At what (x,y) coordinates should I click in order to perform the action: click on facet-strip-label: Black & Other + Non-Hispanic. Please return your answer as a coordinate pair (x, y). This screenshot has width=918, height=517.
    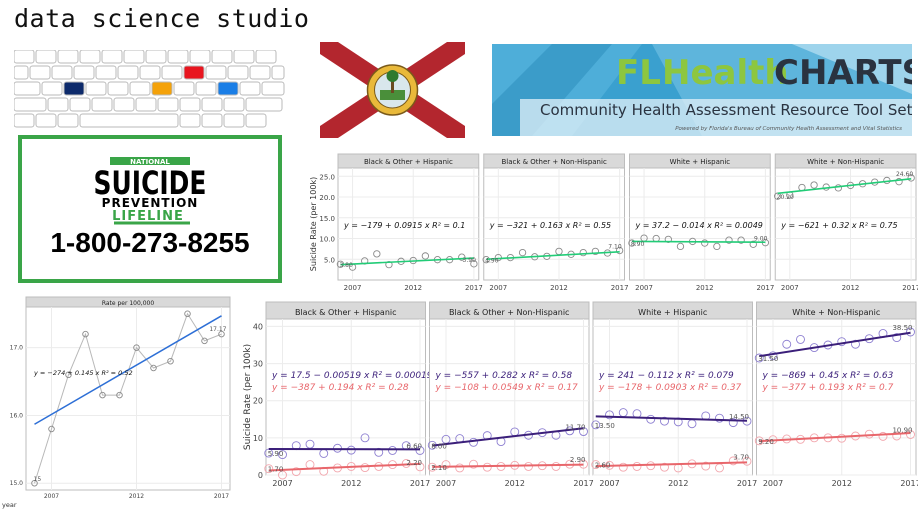
    Looking at the image, I should click on (553, 162).